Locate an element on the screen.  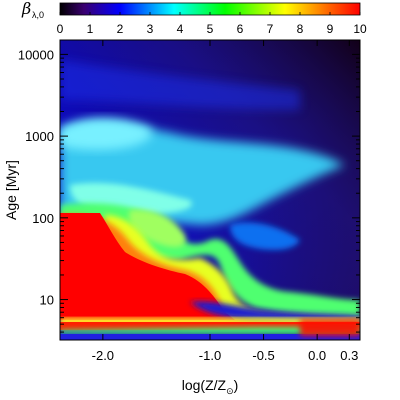
colorbar-tick-label: 6 is located at coordinates (240, 29).